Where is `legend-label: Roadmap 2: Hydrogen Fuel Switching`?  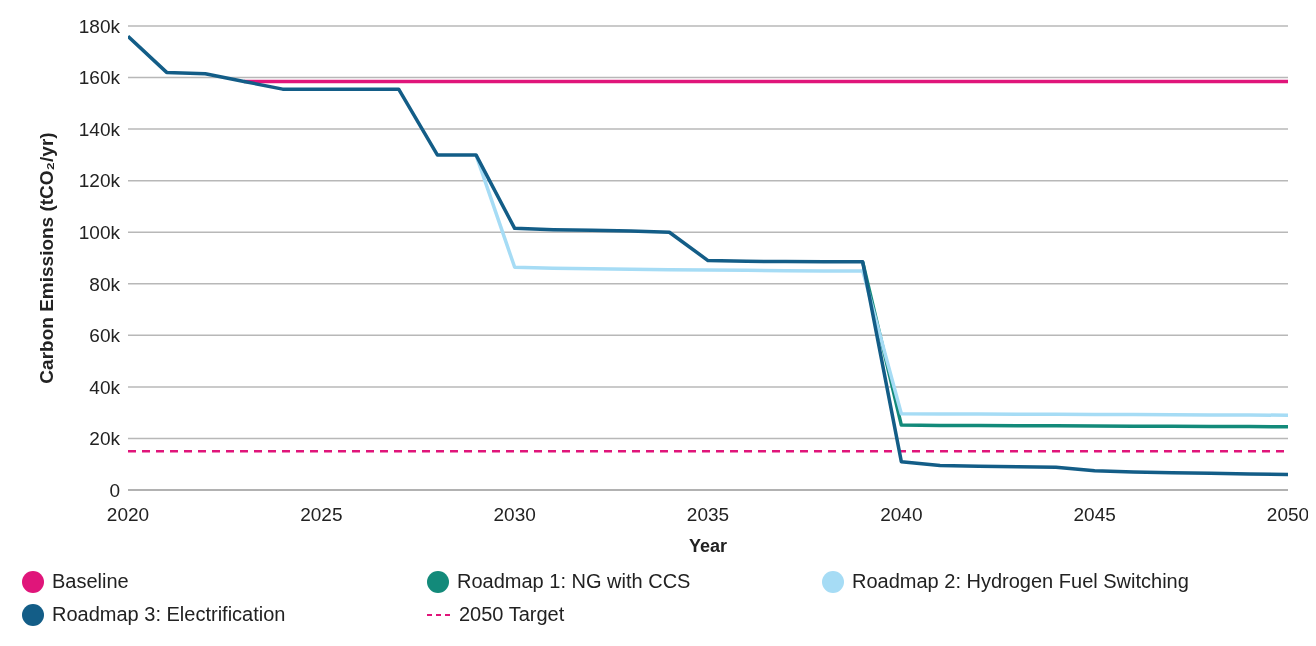 legend-label: Roadmap 2: Hydrogen Fuel Switching is located at coordinates (1020, 581).